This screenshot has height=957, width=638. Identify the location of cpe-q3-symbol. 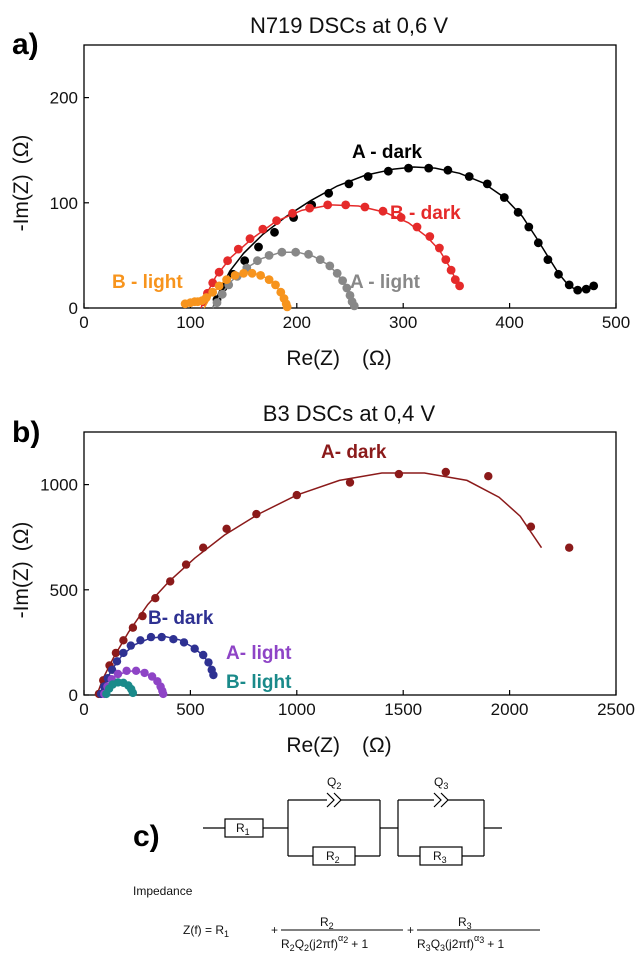
(441, 800).